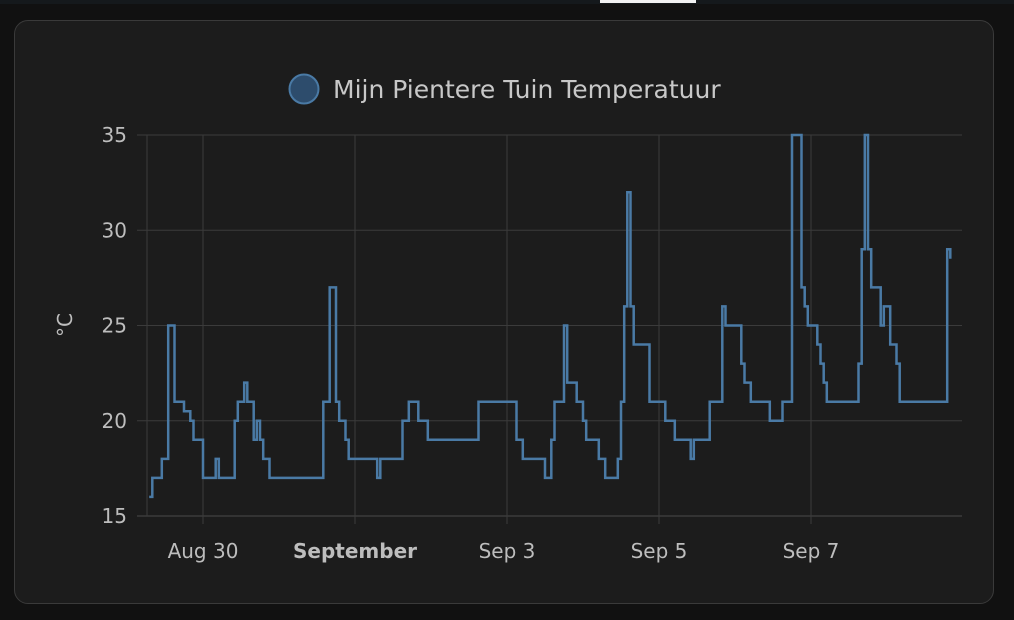  I want to click on x-axis-ticks: Aug 30 September Sep 3 Sep 5 Sep 7, so click(504, 551).